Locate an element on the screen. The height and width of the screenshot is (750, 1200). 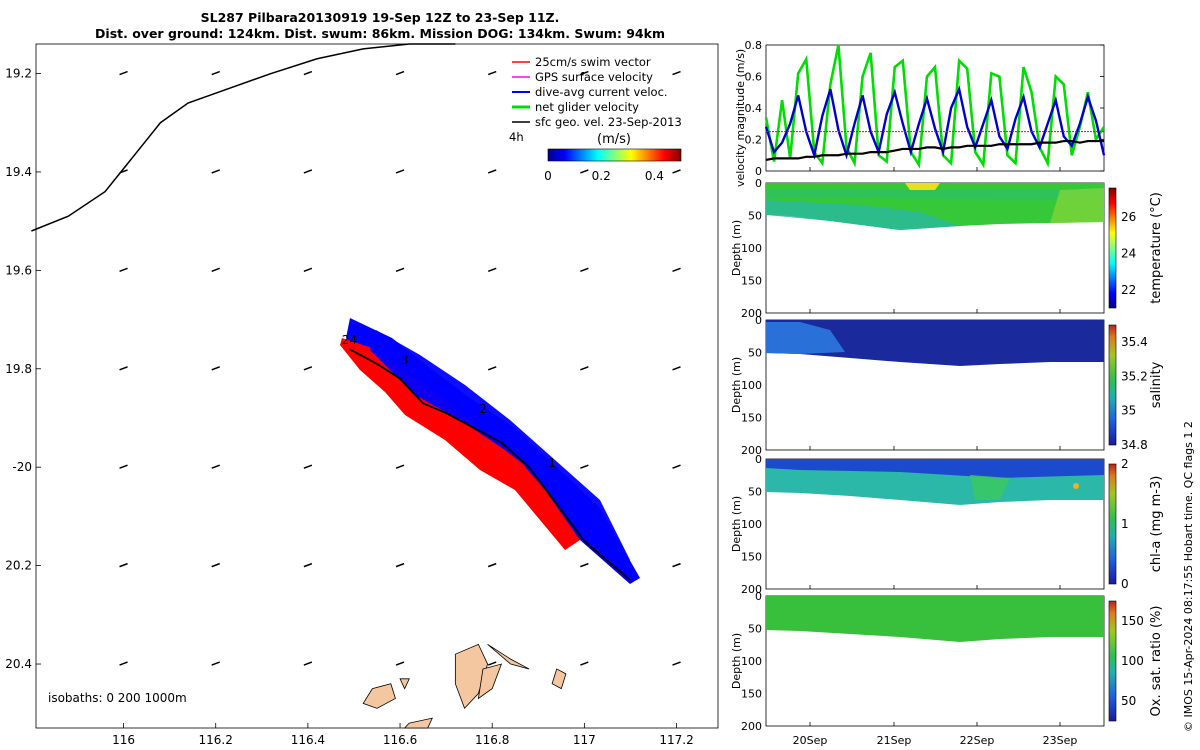
legend-geo: sfc geo. vel. 23-Sep-2013 is located at coordinates (608, 122).